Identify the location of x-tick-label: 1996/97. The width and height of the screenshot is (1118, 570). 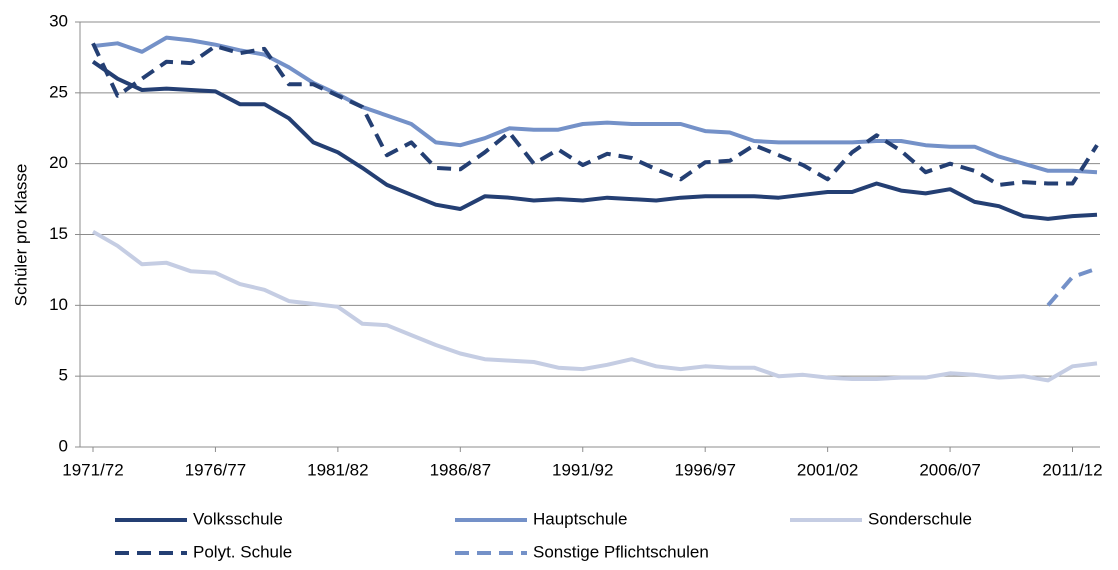
(704, 469).